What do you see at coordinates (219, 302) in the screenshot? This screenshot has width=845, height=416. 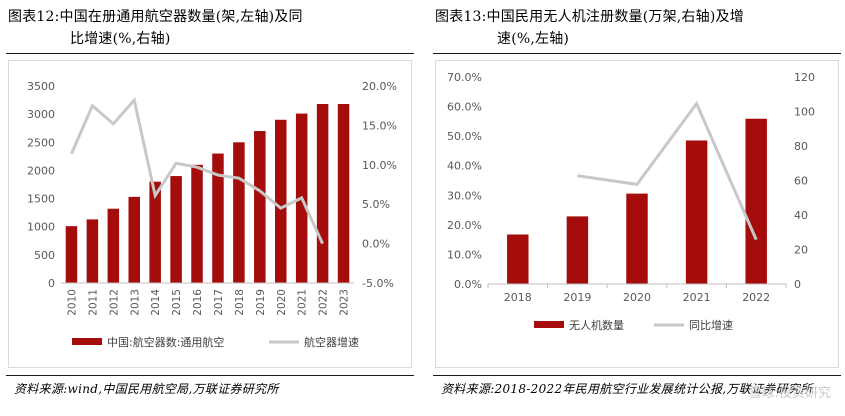 I see `x-axis-tick-label: 2017` at bounding box center [219, 302].